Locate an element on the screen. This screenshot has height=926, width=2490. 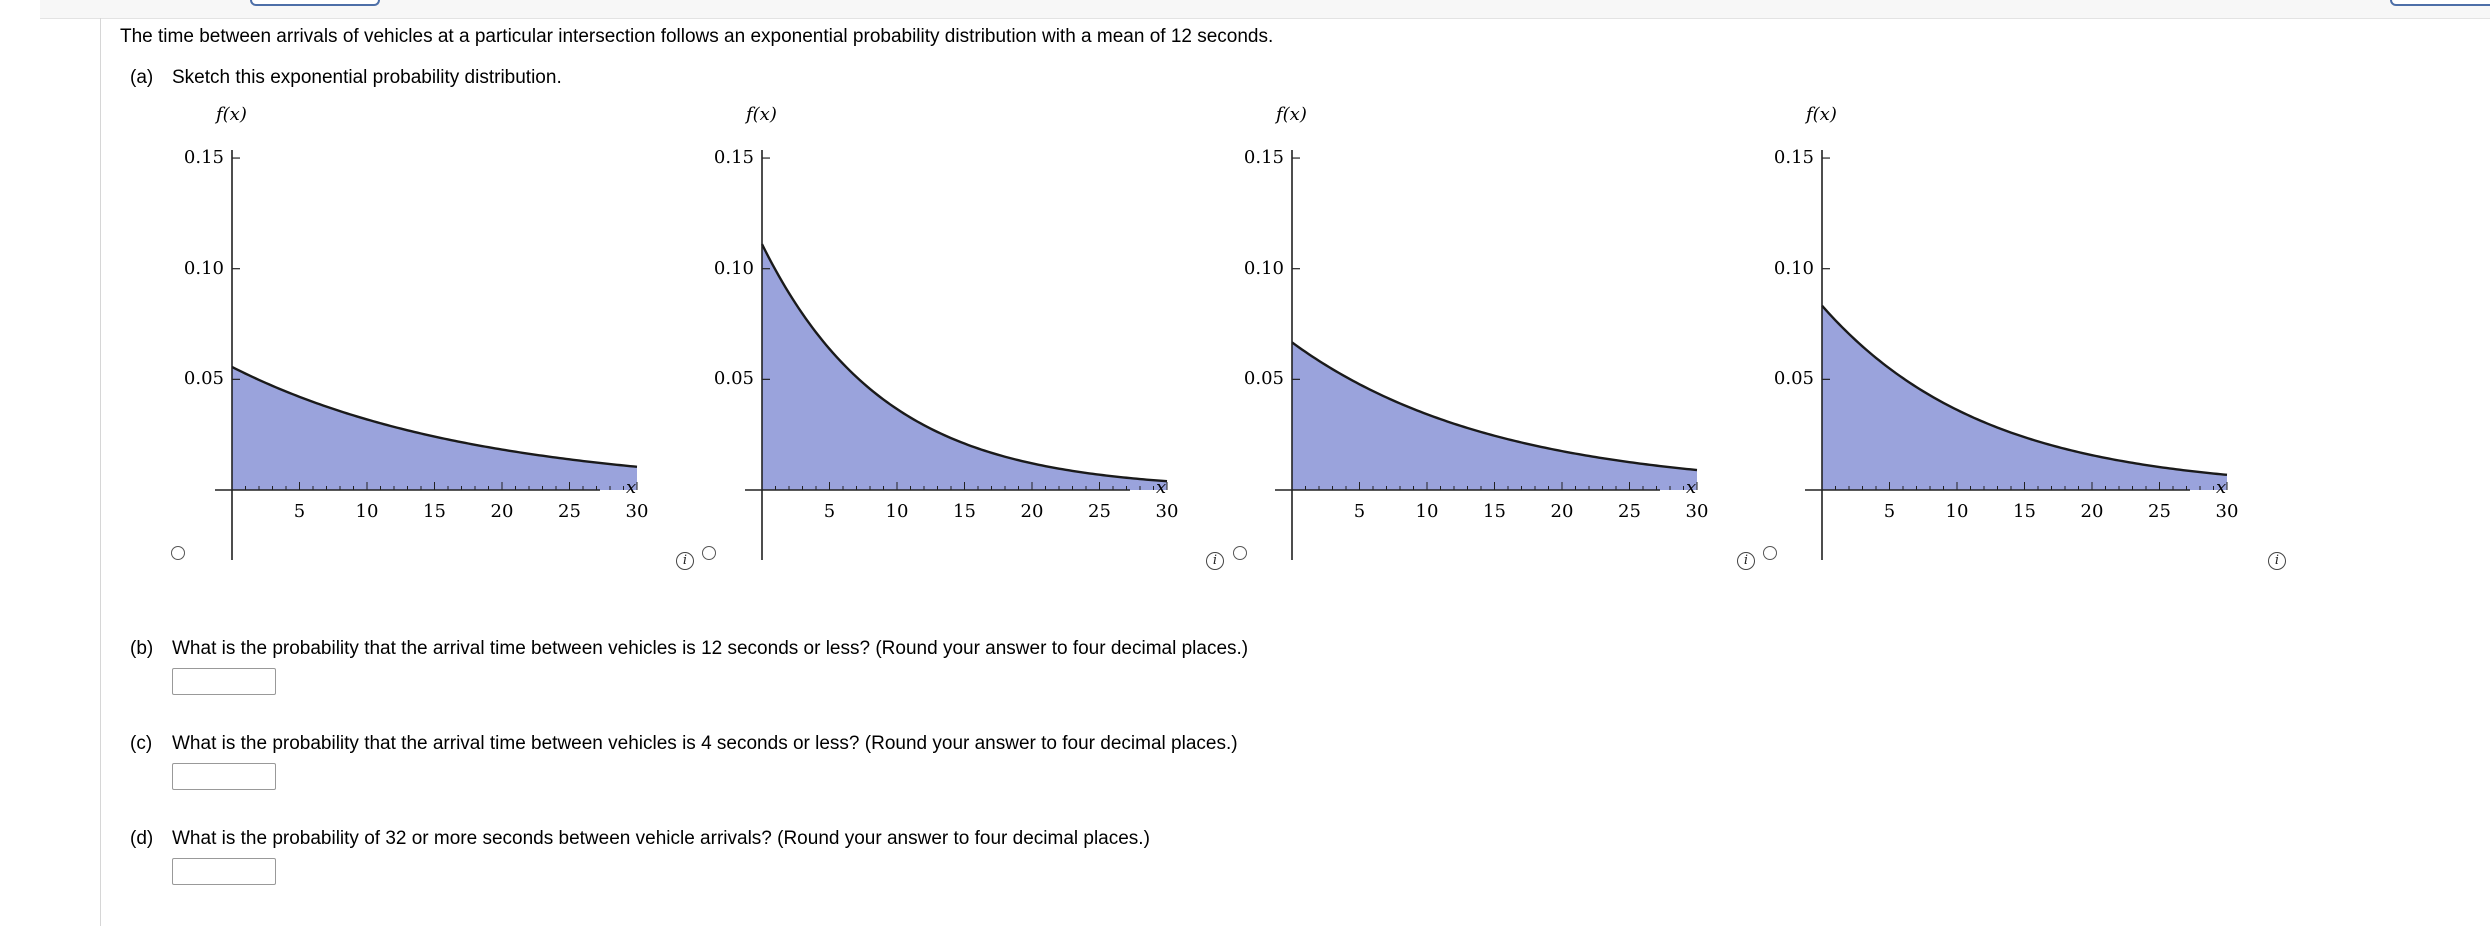
part-d-answer-input is located at coordinates (224, 871).